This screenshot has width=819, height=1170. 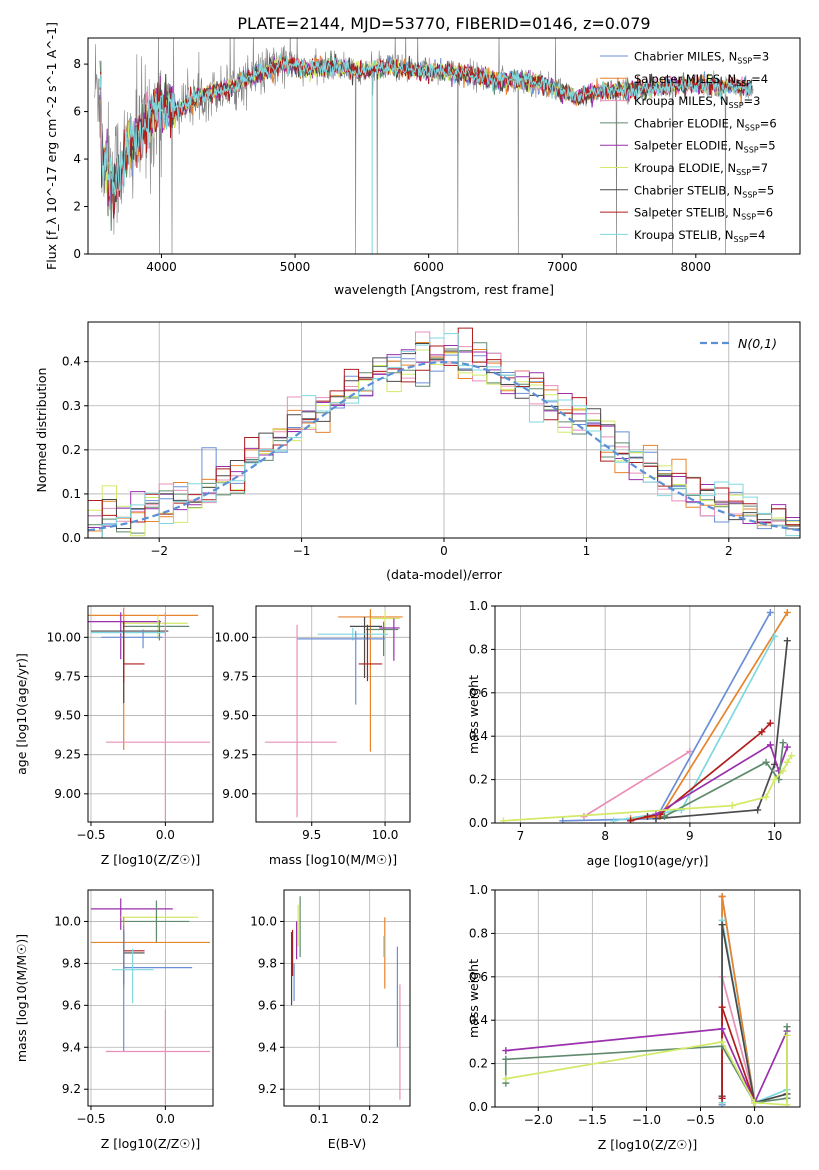 What do you see at coordinates (696, 267) in the screenshot?
I see `x-tick-label: 8000` at bounding box center [696, 267].